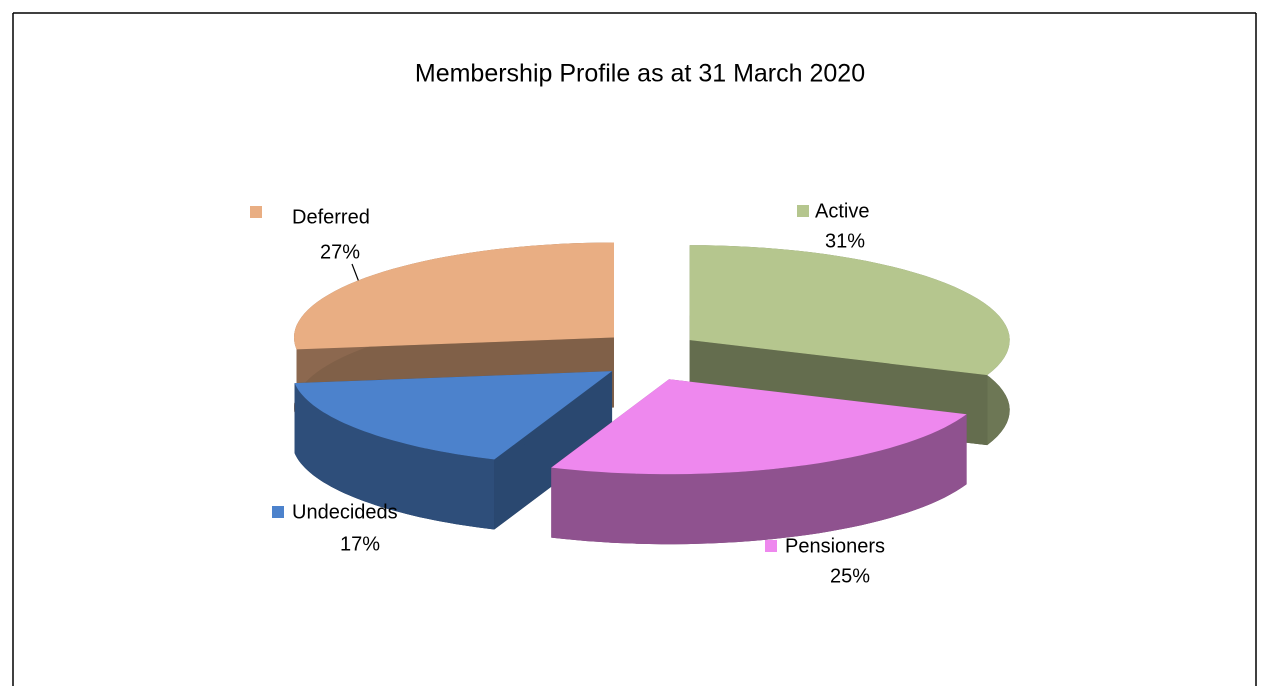  Describe the element at coordinates (850, 576) in the screenshot. I see `slice-value-label: 25%` at that location.